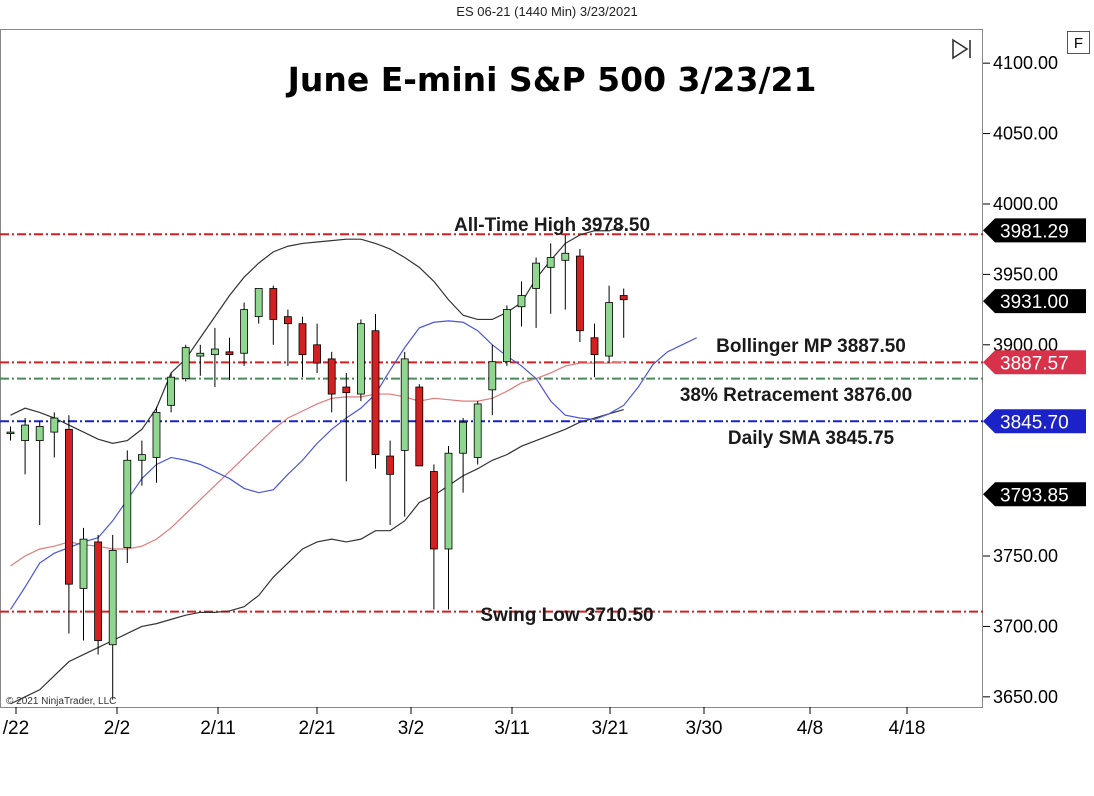 This screenshot has height=796, width=1094. I want to click on price-marker-label: 3845.70, so click(1034, 422).